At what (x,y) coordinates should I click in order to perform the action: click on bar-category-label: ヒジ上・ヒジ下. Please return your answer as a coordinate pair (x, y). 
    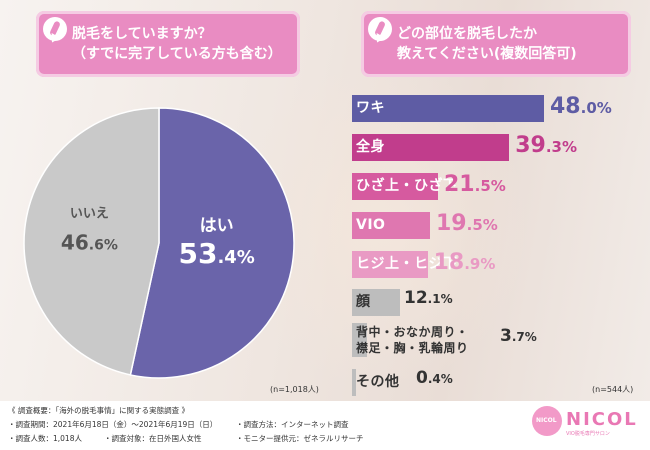
    Looking at the image, I should click on (407, 264).